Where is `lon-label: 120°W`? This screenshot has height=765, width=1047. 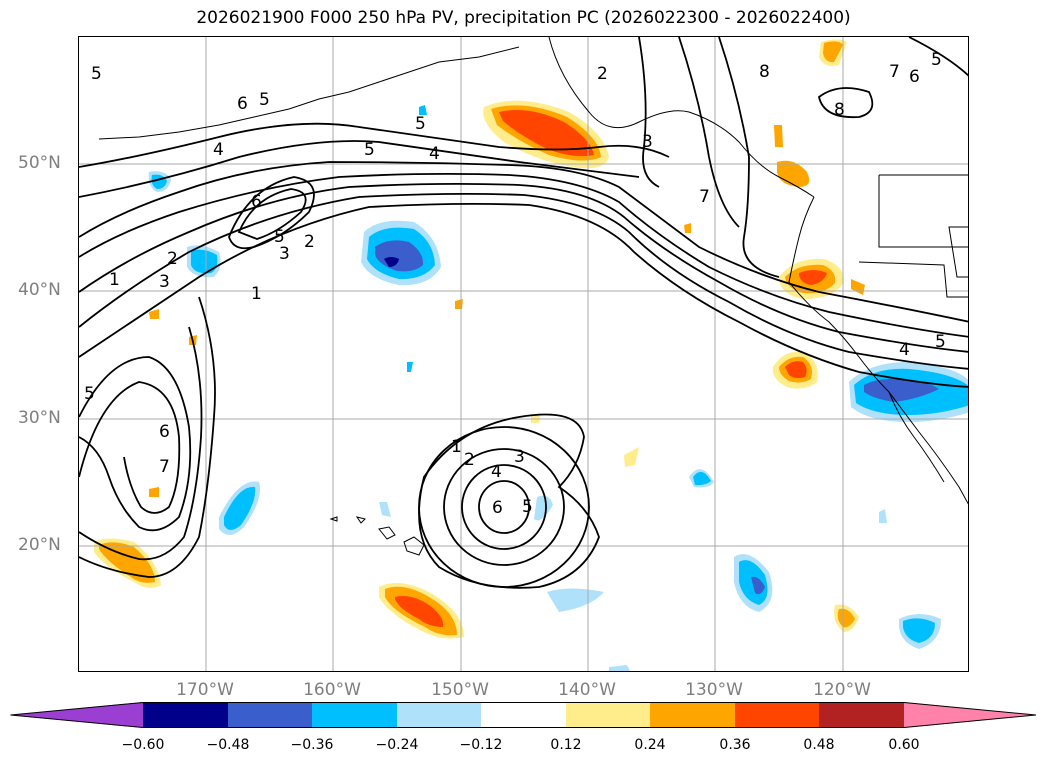 lon-label: 120°W is located at coordinates (842, 690).